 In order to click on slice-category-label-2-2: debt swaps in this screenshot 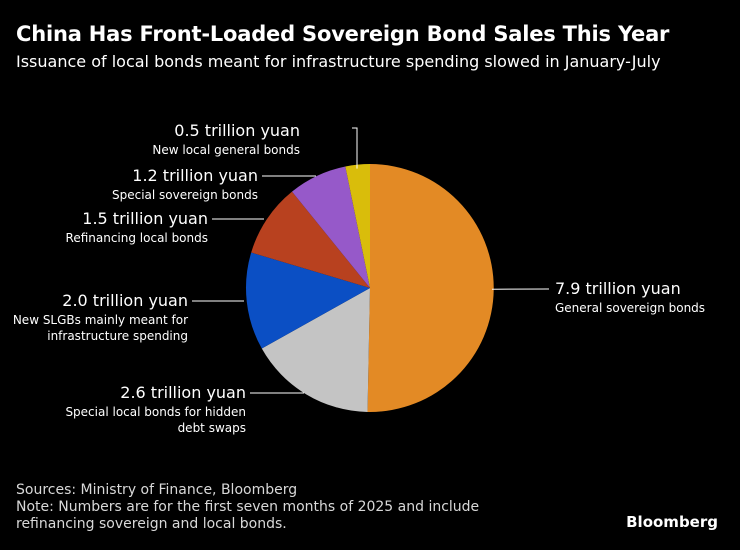, I will do `click(212, 428)`.